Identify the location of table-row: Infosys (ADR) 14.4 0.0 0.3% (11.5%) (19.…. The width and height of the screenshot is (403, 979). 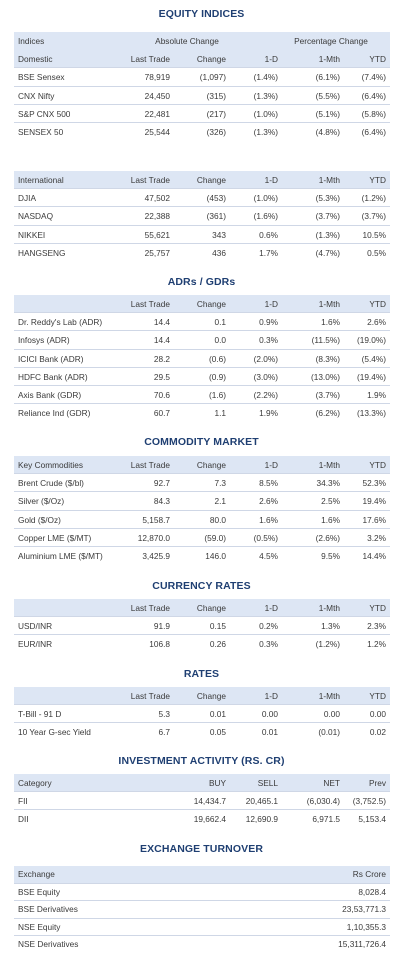
(202, 340).